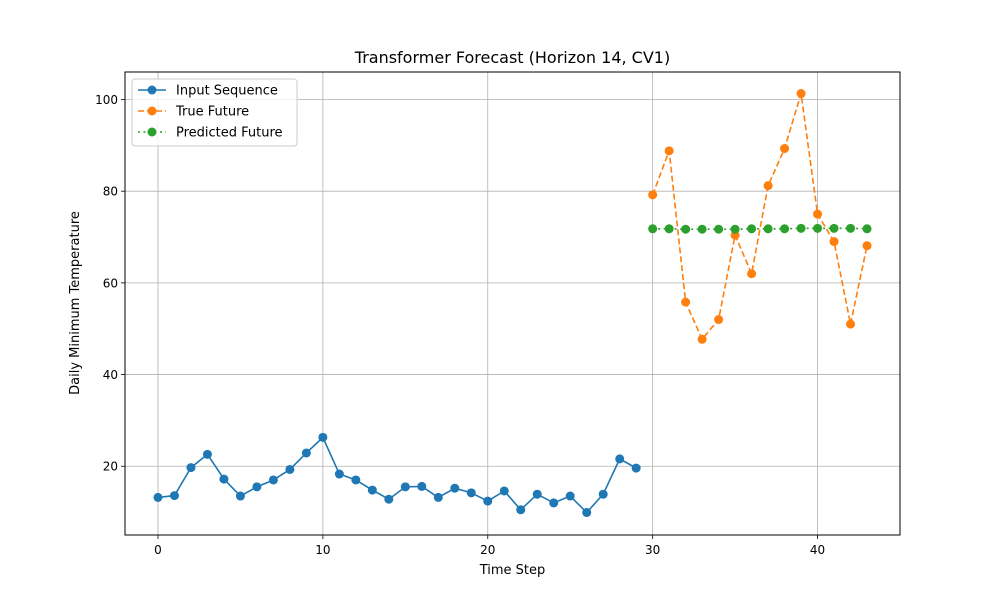 The height and width of the screenshot is (600, 1000). I want to click on legend-input-sequence-label: Input Sequence, so click(227, 91).